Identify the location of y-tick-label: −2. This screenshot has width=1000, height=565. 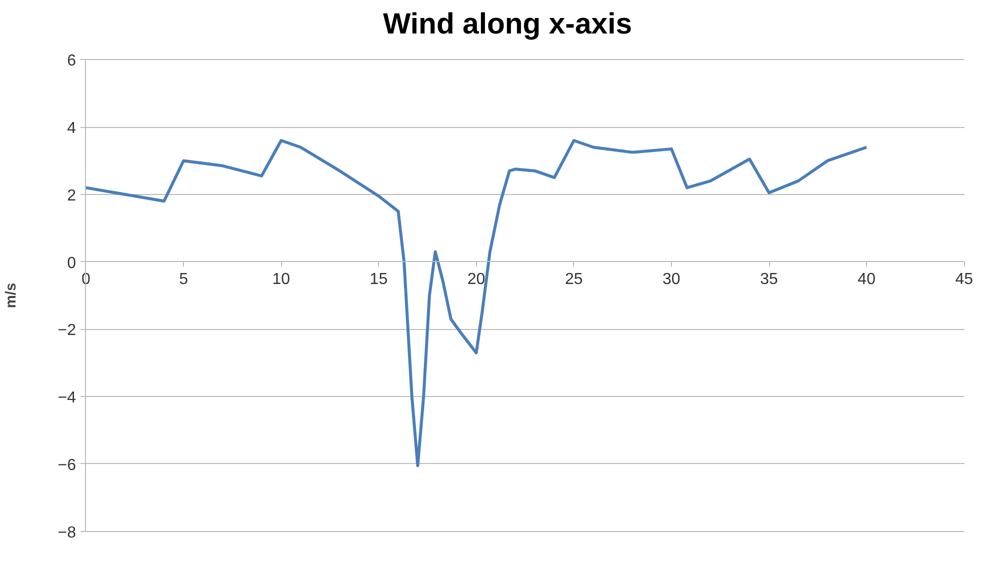
(67, 331).